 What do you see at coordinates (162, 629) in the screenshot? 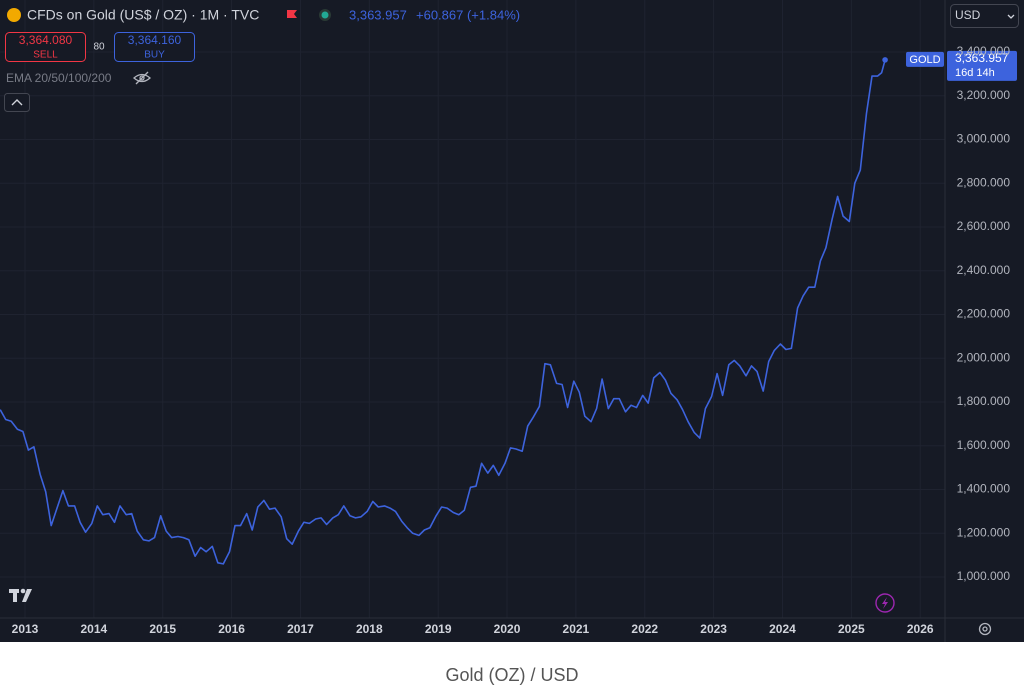
I see `x-tick-label: 2015` at bounding box center [162, 629].